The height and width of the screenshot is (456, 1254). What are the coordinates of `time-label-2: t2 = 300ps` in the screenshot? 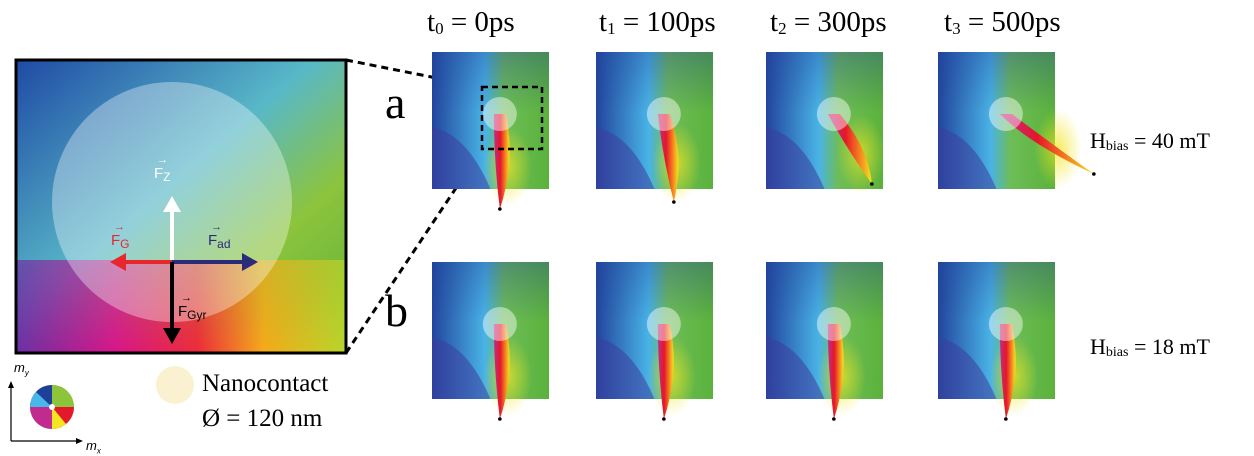 It's located at (828, 22).